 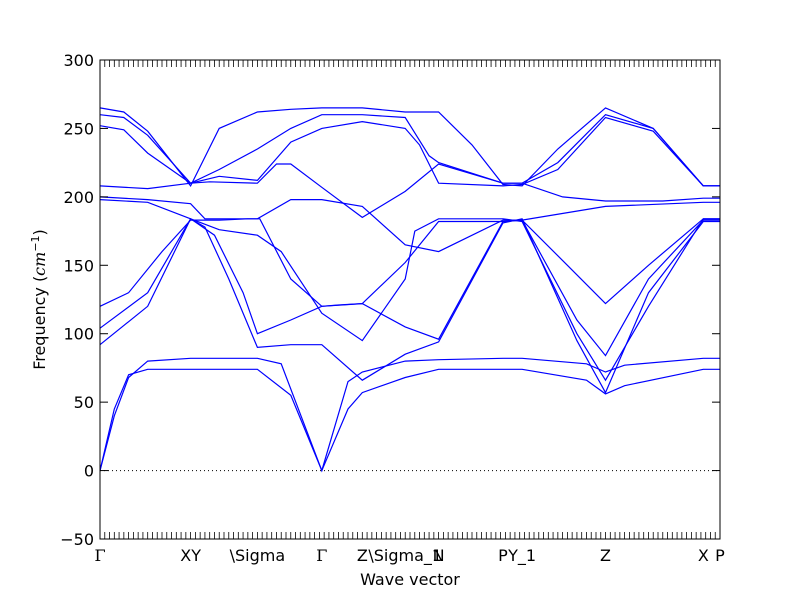 I want to click on y-tick-label: 0, so click(x=89, y=471).